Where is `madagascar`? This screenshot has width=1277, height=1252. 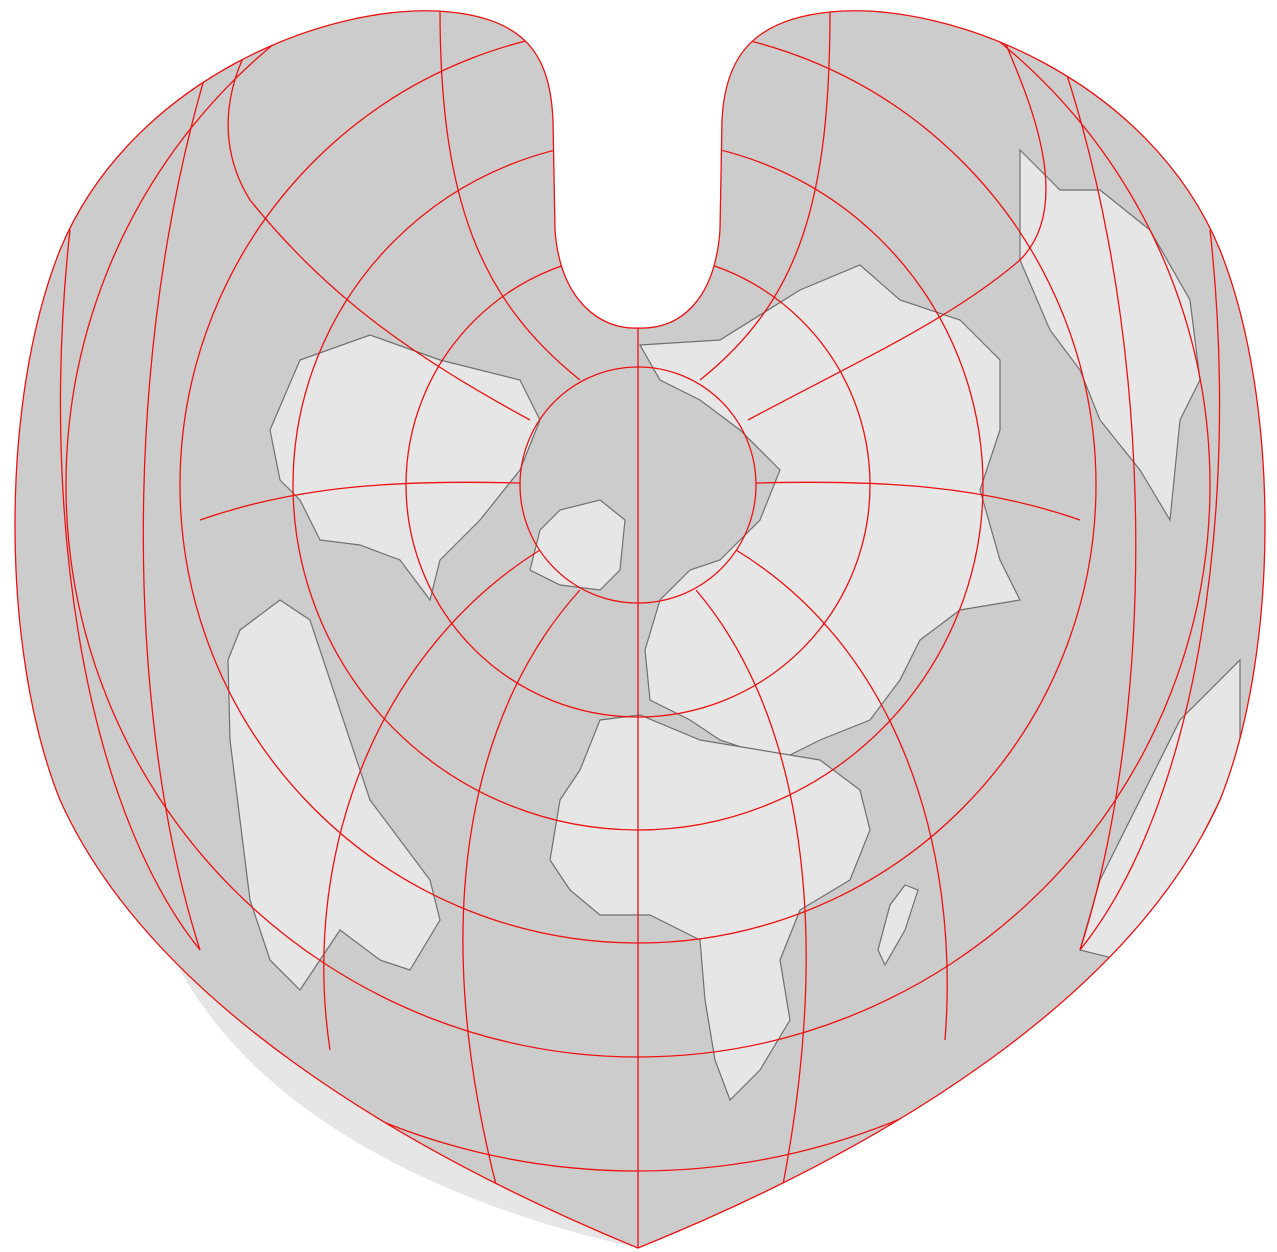 madagascar is located at coordinates (898, 925).